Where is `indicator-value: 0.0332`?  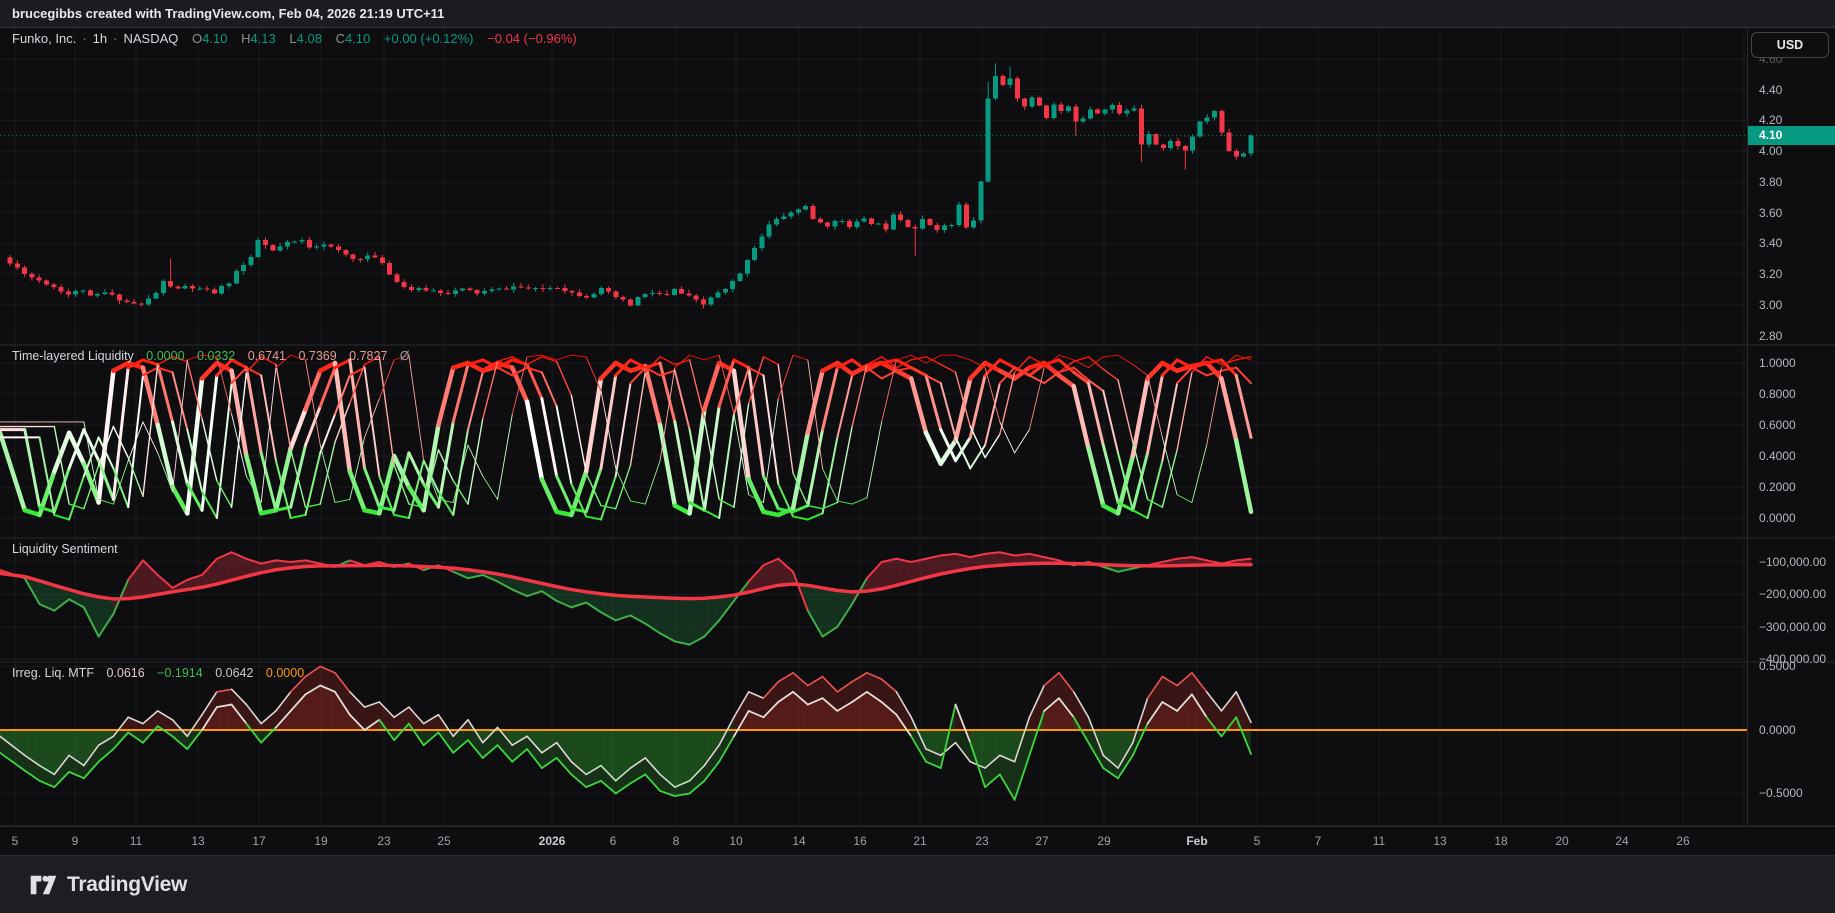 indicator-value: 0.0332 is located at coordinates (216, 356).